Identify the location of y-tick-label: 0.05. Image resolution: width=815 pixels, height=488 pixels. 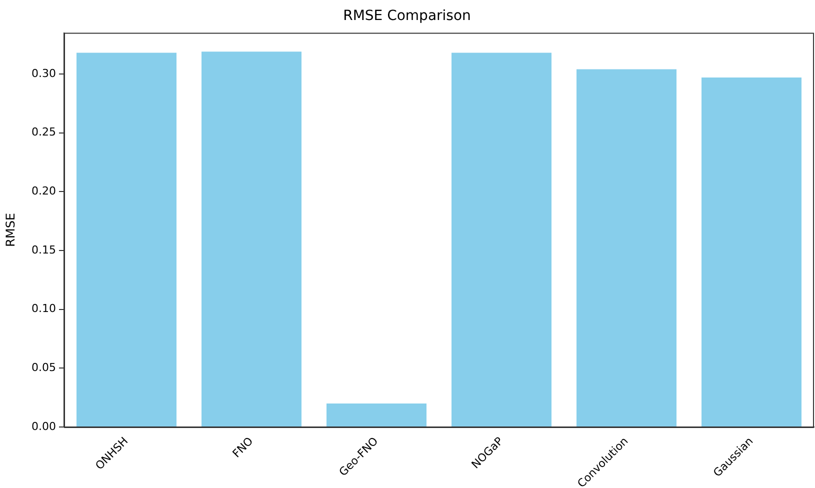
(44, 367).